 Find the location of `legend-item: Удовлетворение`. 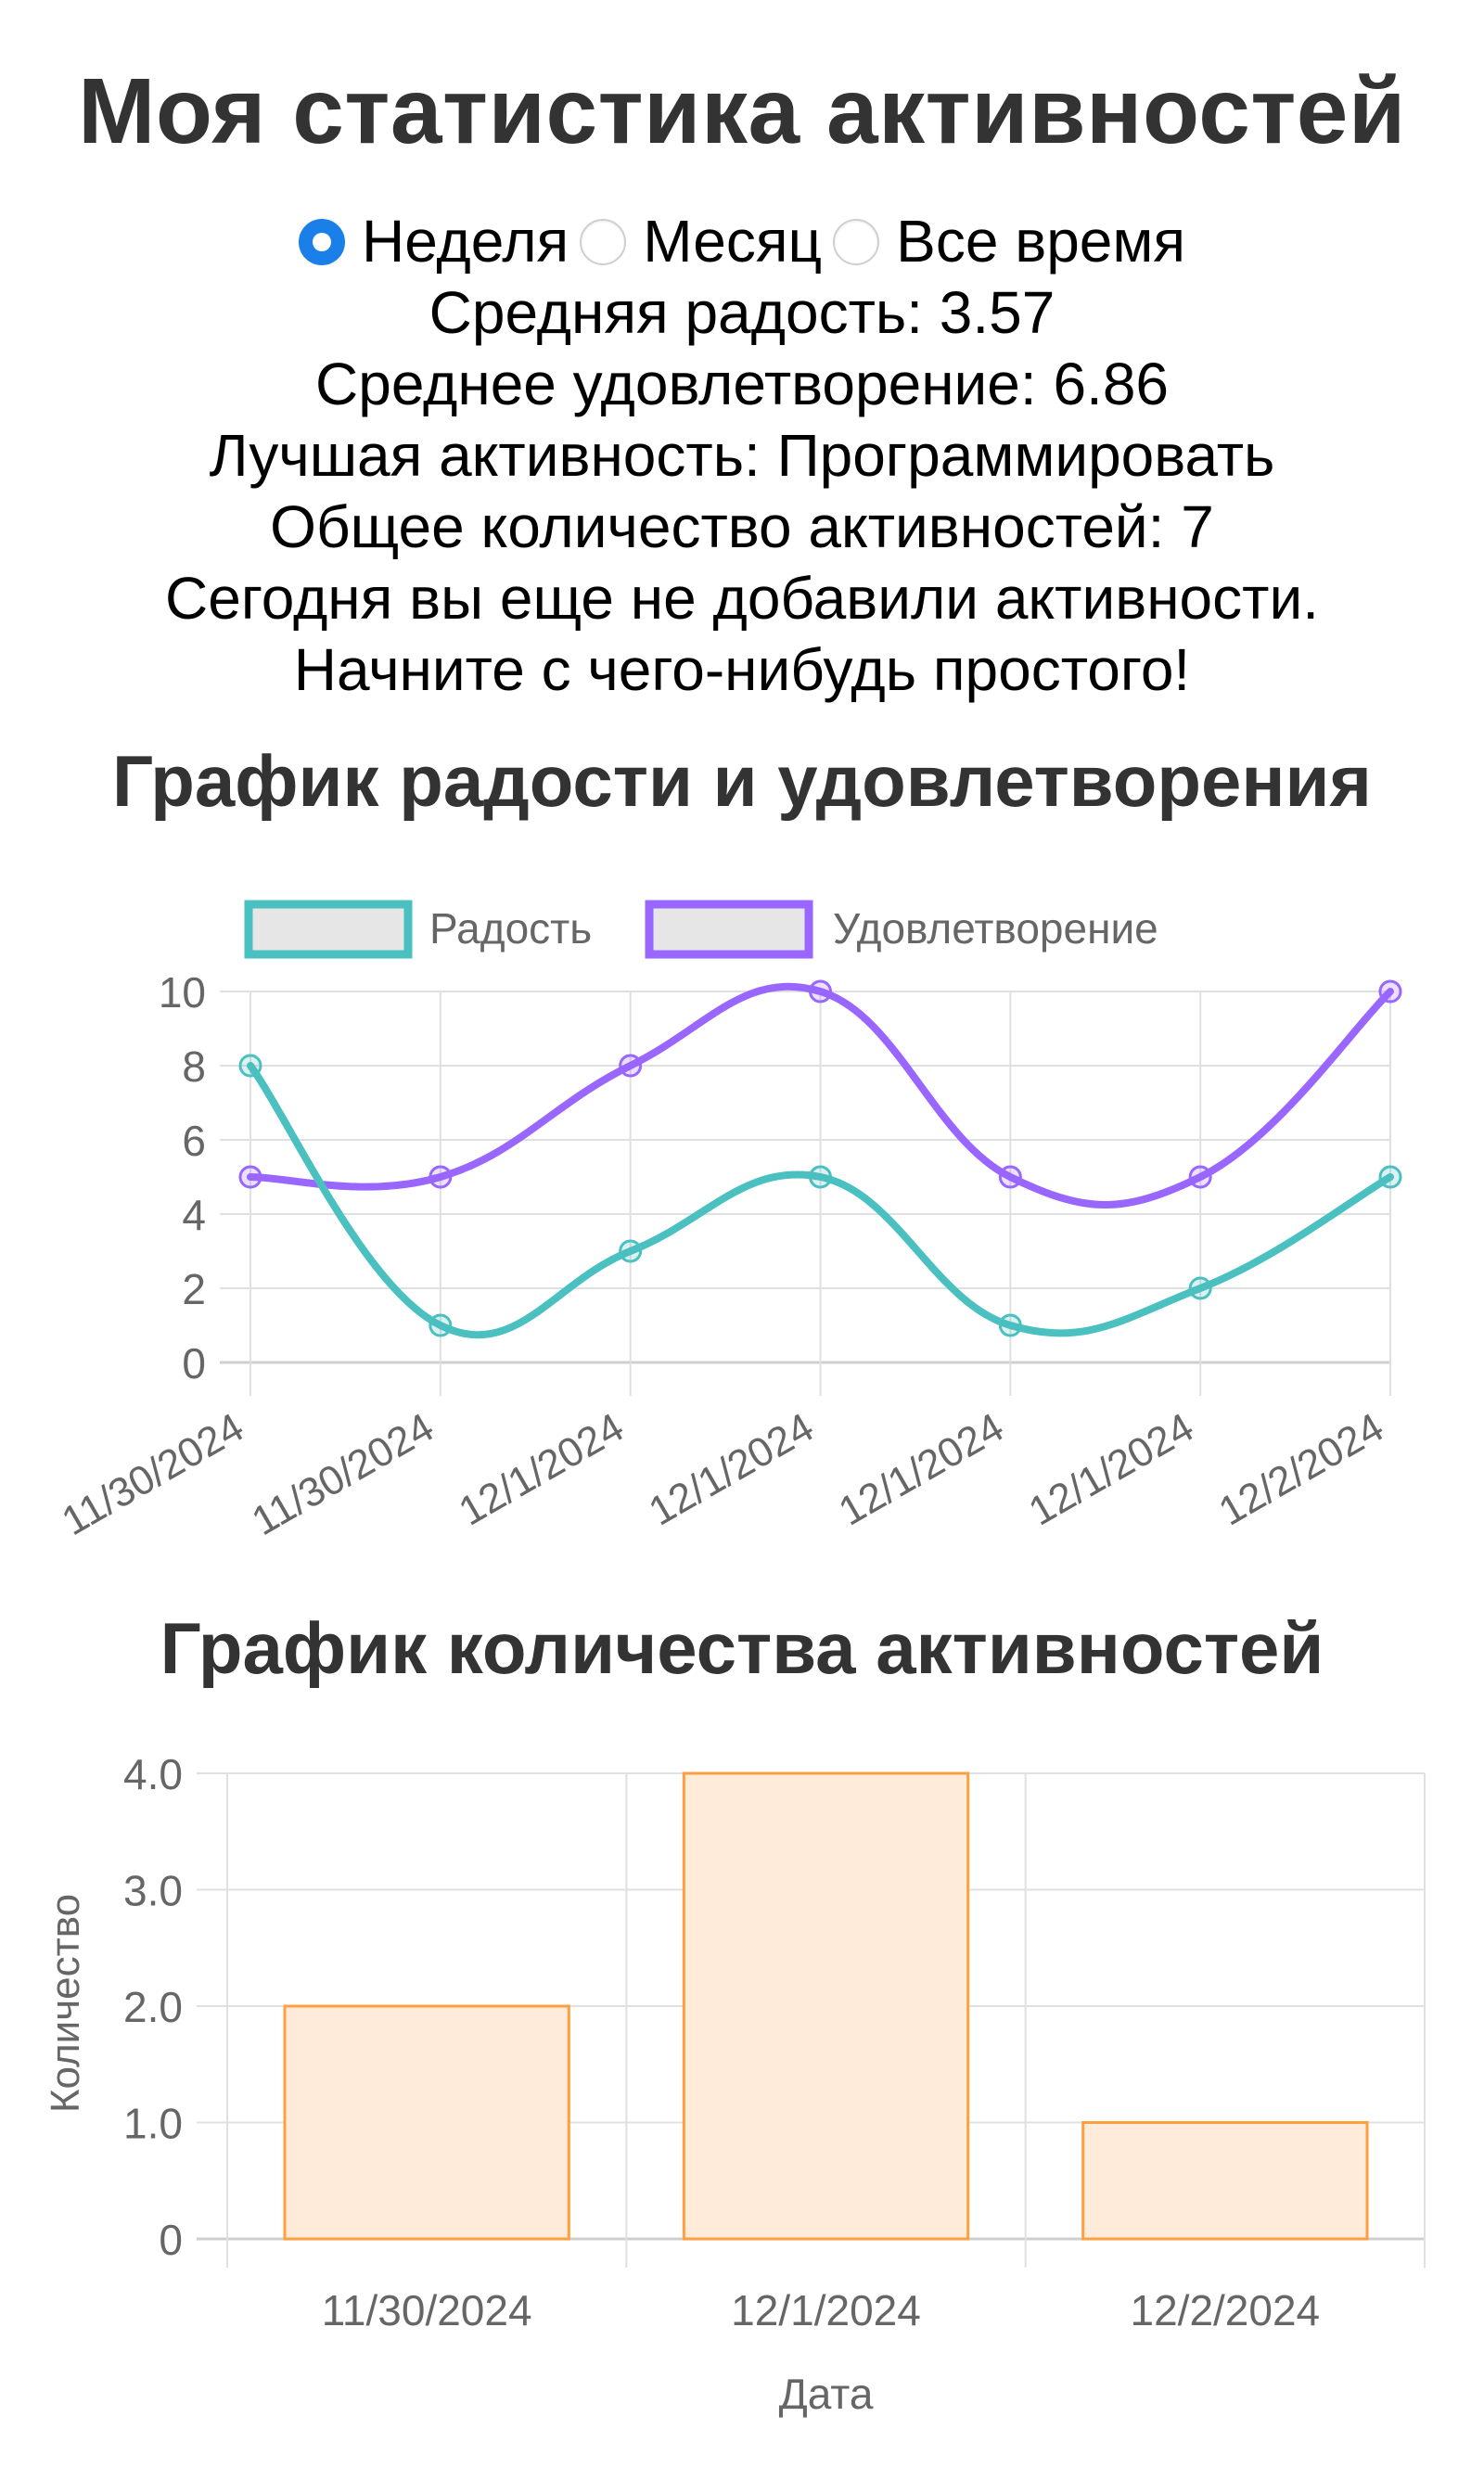

legend-item: Удовлетворение is located at coordinates (901, 929).